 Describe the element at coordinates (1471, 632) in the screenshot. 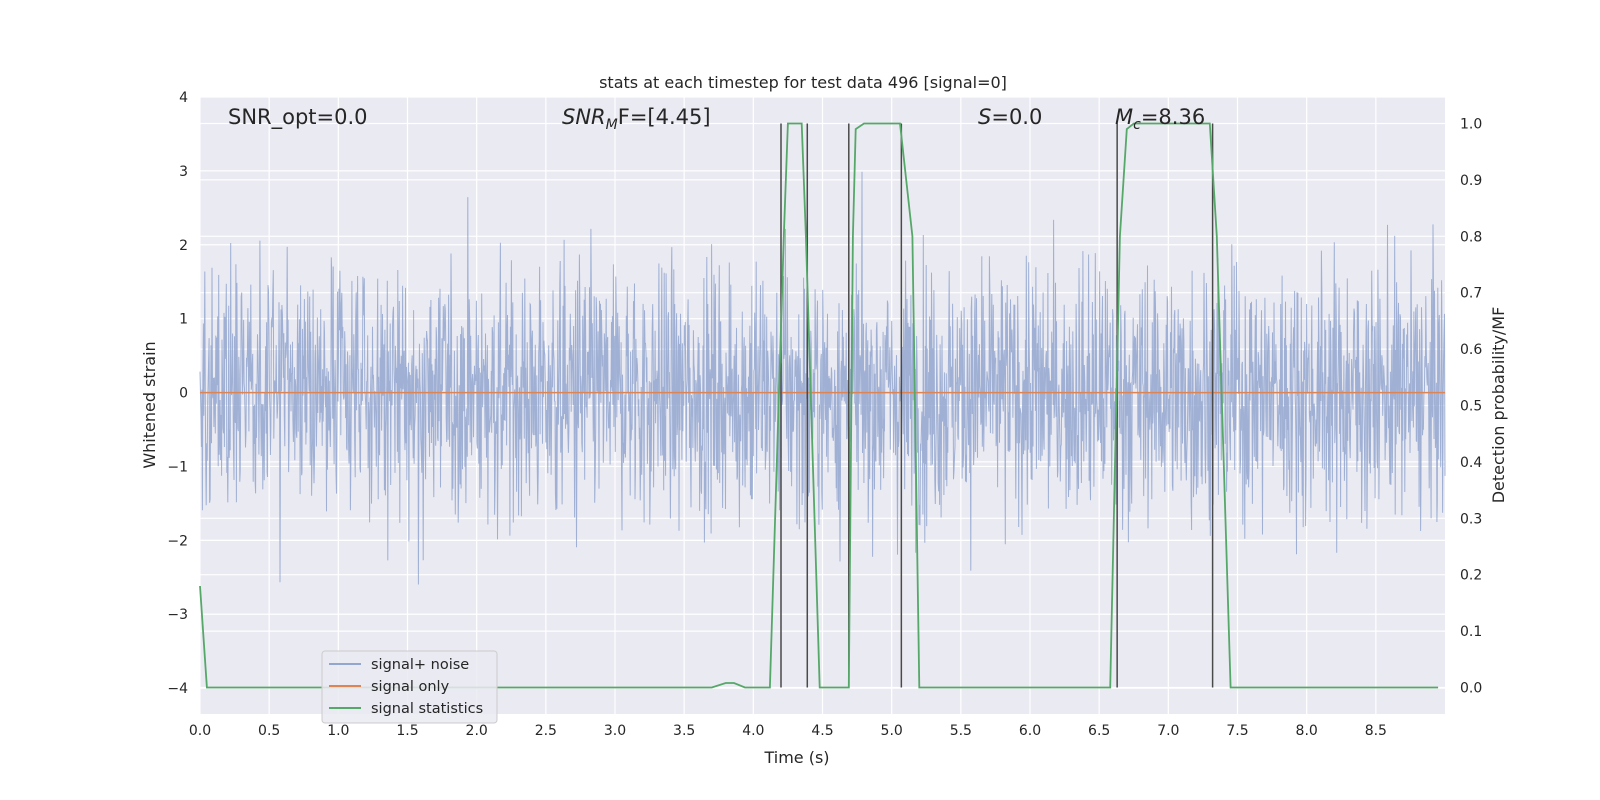

I see `y-right-tick-label-9: 0.1` at that location.